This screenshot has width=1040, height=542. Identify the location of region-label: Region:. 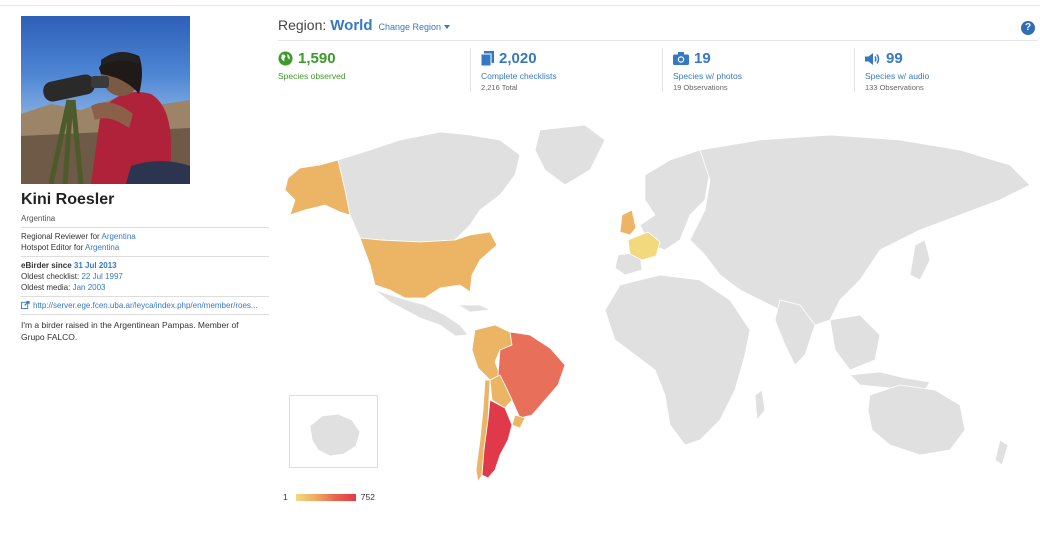
(302, 25).